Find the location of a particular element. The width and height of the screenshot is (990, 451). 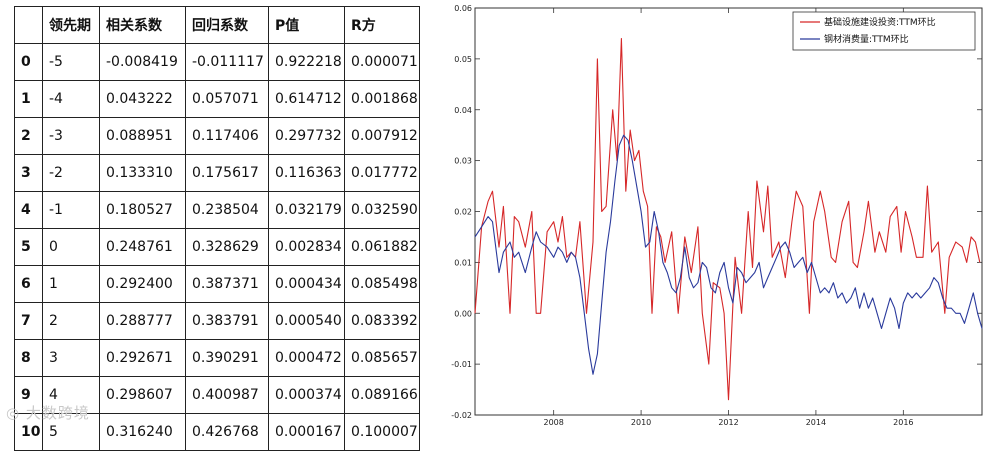

table-cell: 0.133310 is located at coordinates (142, 173).